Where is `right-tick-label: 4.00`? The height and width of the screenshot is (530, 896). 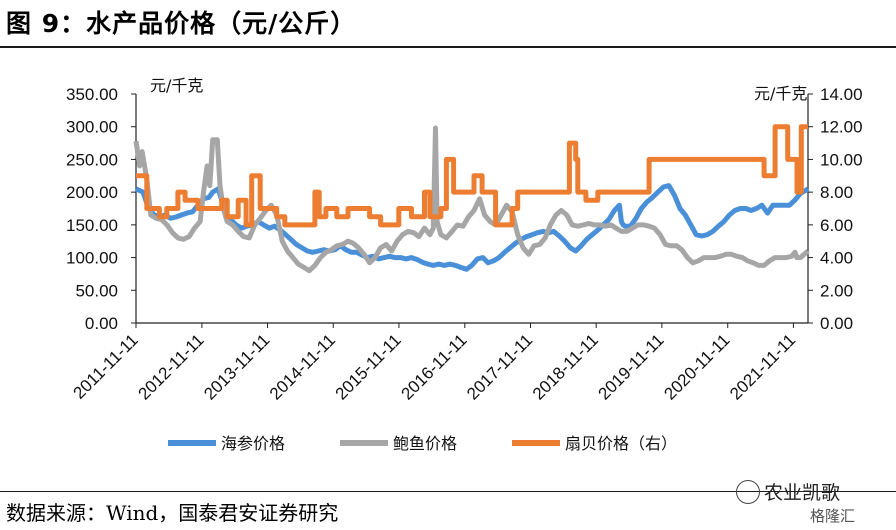
right-tick-label: 4.00 is located at coordinates (836, 258).